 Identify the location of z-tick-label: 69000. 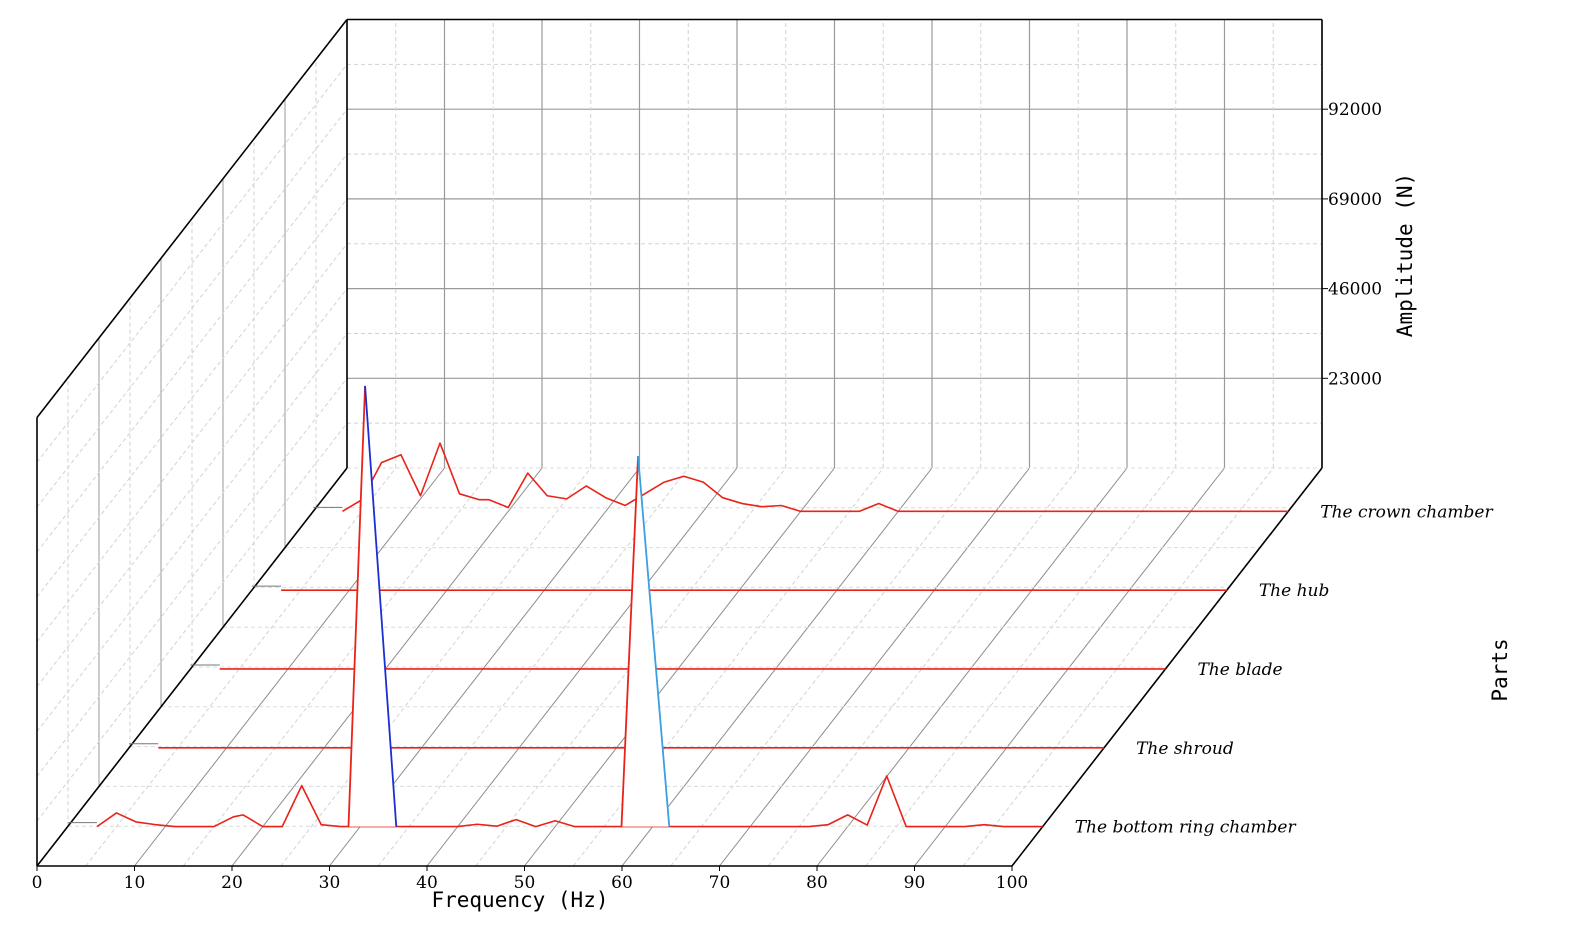
(1355, 200).